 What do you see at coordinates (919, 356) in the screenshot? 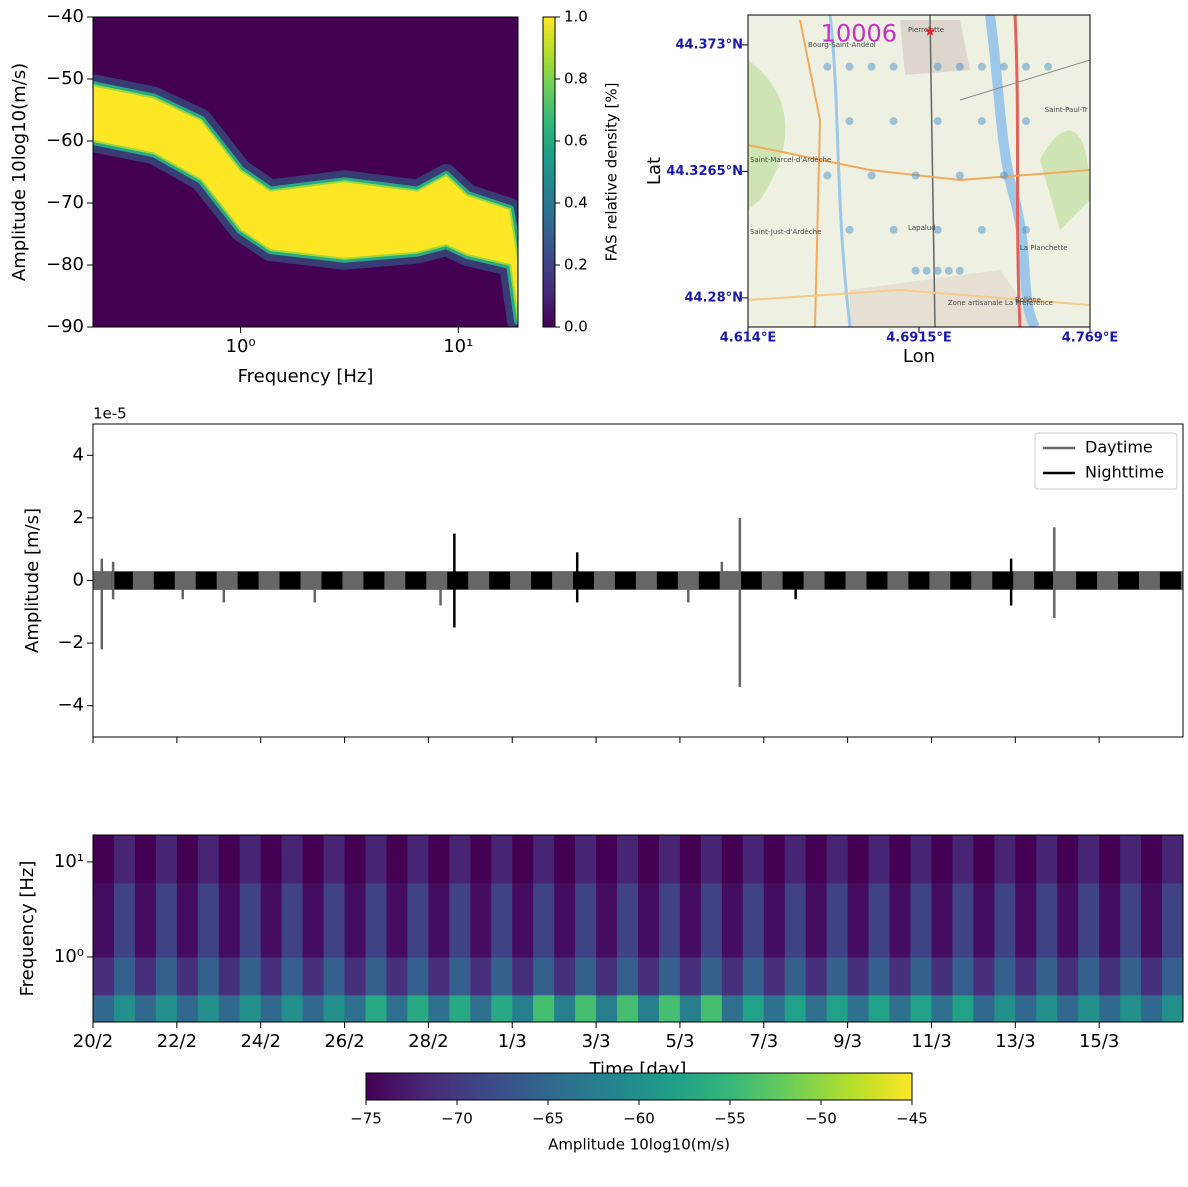
I see `x-axis-label: Lon` at bounding box center [919, 356].